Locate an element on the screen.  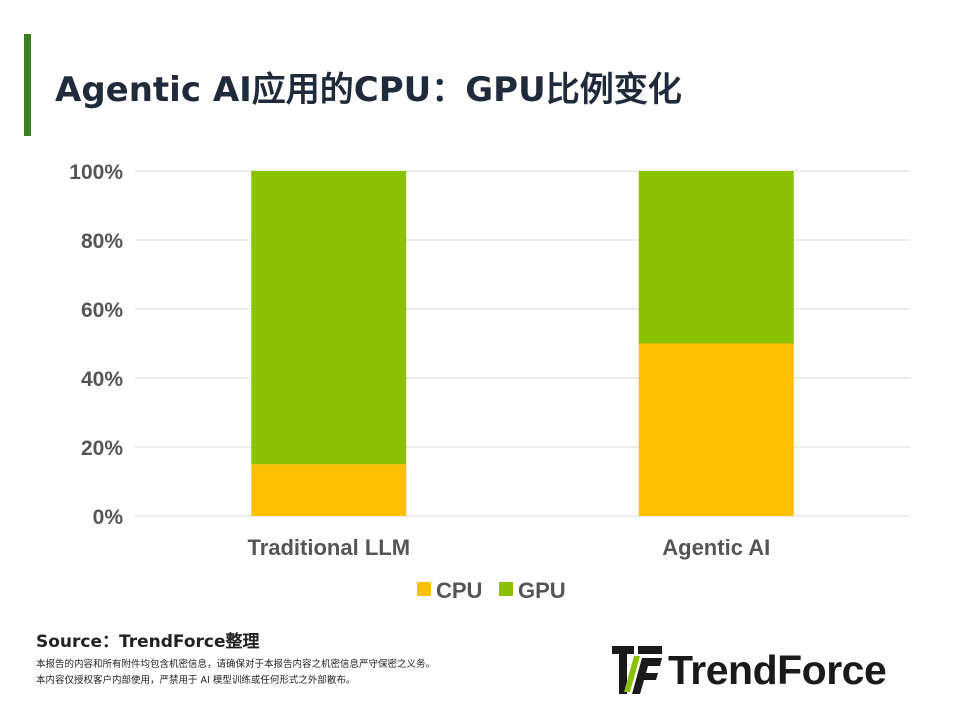
y-tick-label: 80% is located at coordinates (102, 241).